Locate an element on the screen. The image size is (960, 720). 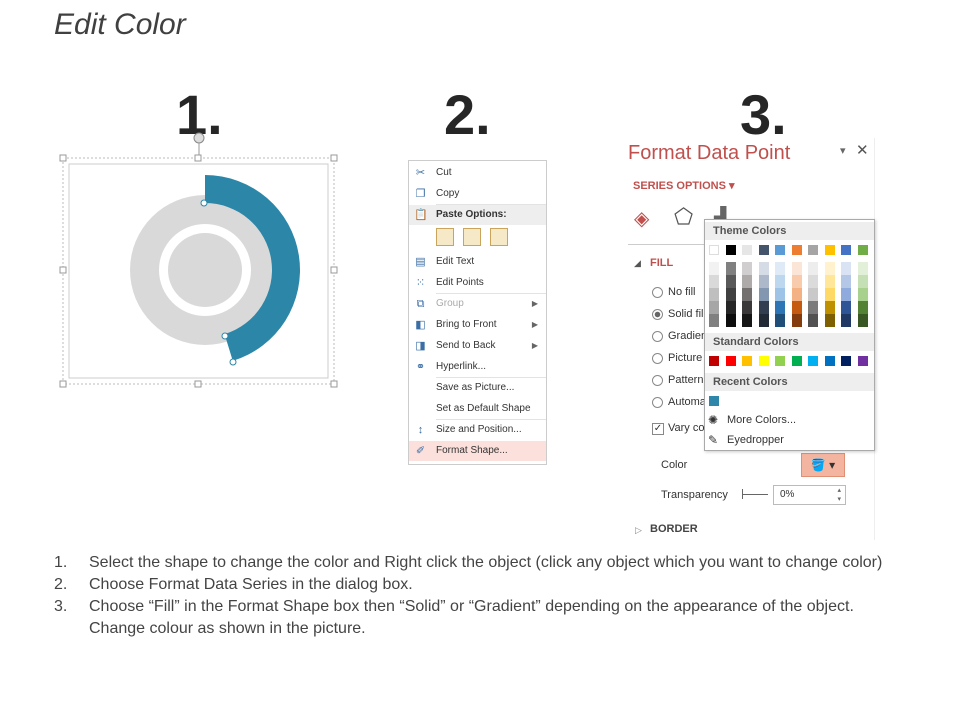
transparency-slider is located at coordinates (755, 494).